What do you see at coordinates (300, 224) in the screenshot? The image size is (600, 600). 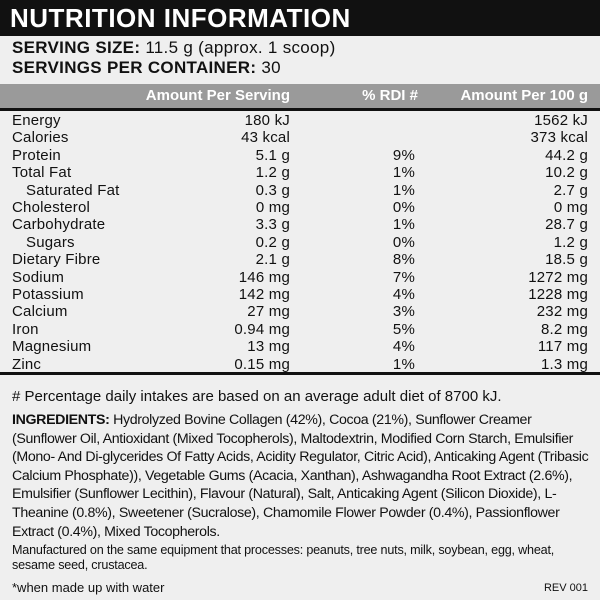 I see `table-row: Carbohydrate 3.3 g 1% 28.7 g` at bounding box center [300, 224].